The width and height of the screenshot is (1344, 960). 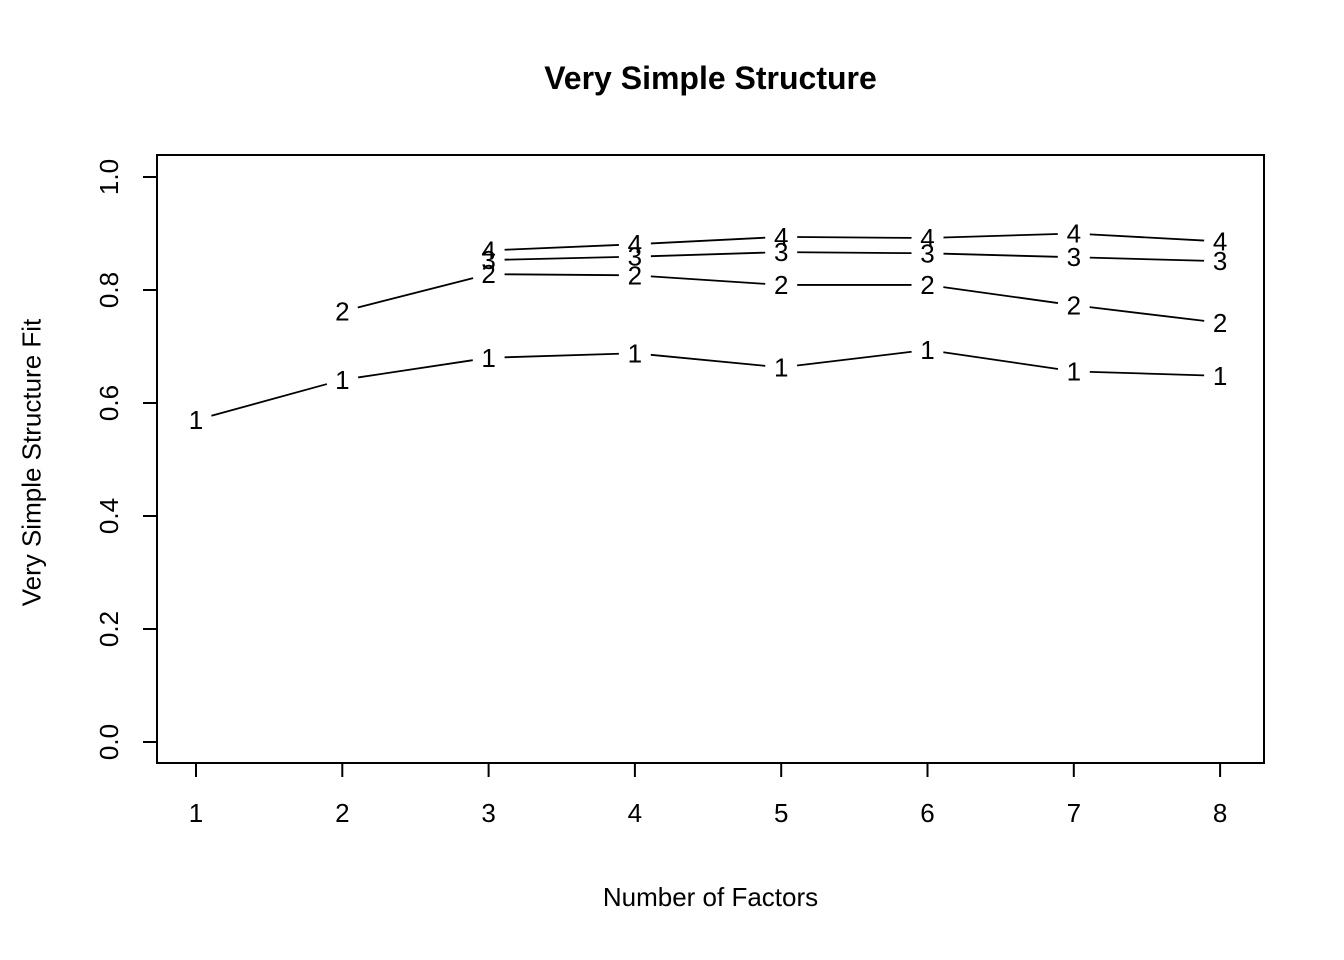 What do you see at coordinates (196, 813) in the screenshot?
I see `x-tick-label: 1` at bounding box center [196, 813].